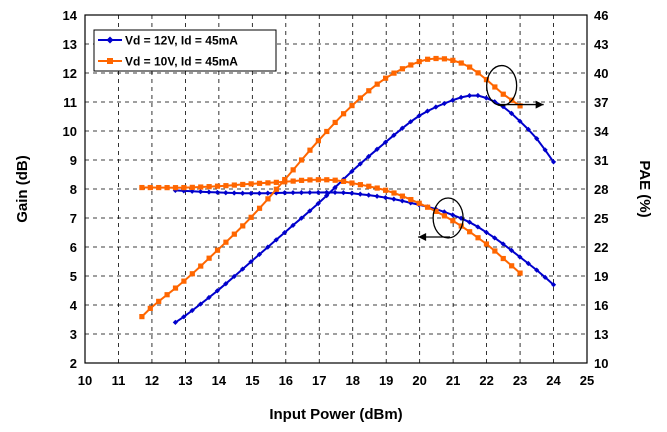  I want to click on y-axis-title: Gain (dB), so click(22, 189).